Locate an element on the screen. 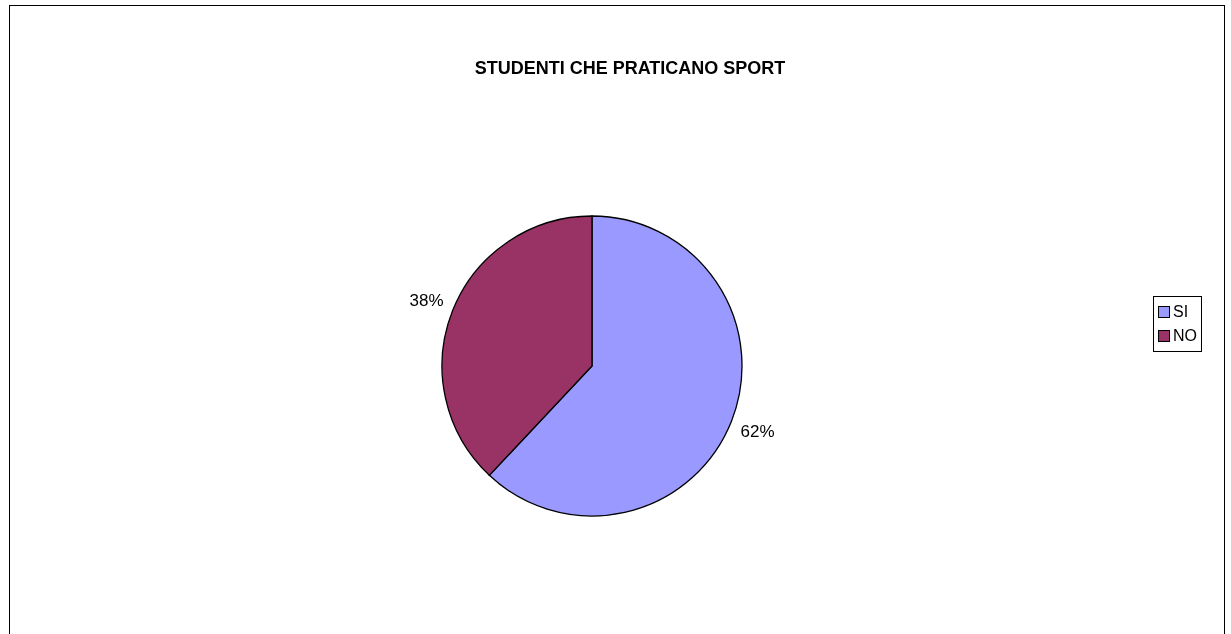  data-label: 38% is located at coordinates (426, 300).